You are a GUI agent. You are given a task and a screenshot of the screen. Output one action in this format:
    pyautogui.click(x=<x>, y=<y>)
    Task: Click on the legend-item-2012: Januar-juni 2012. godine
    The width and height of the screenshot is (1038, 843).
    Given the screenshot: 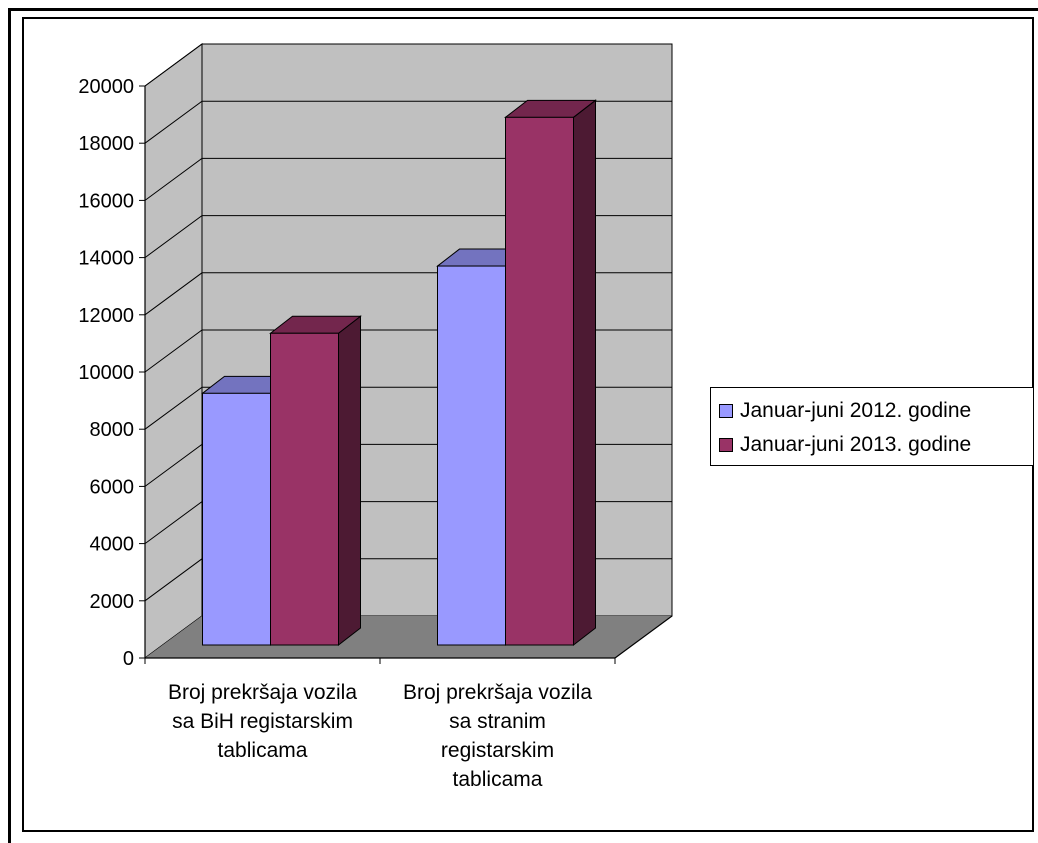 What is the action you would take?
    pyautogui.click(x=845, y=411)
    